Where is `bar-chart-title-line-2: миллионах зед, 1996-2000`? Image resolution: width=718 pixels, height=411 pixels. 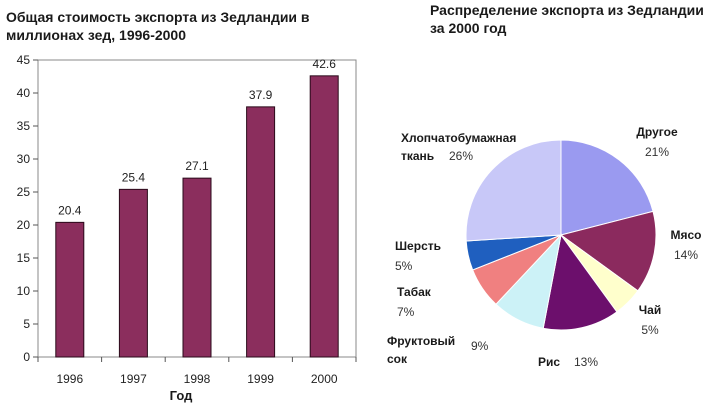
bar-chart-title-line-2: миллионах зед, 1996-2000 is located at coordinates (96, 35).